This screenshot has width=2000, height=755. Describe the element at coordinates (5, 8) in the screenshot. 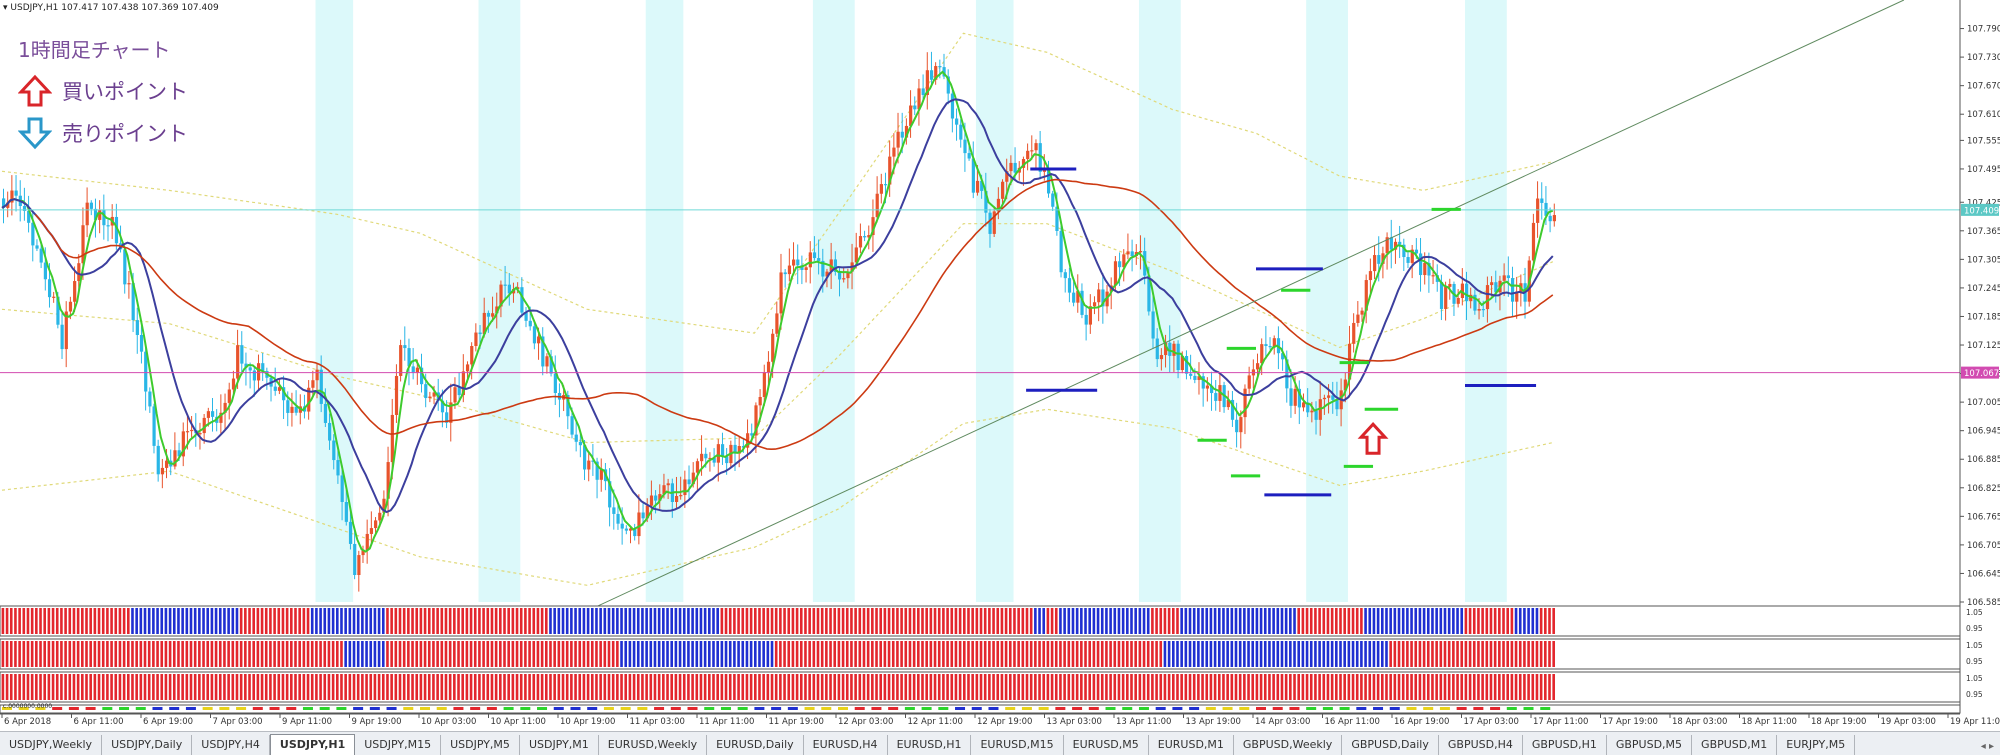

I see `symbol-menu-icon: ▾` at that location.